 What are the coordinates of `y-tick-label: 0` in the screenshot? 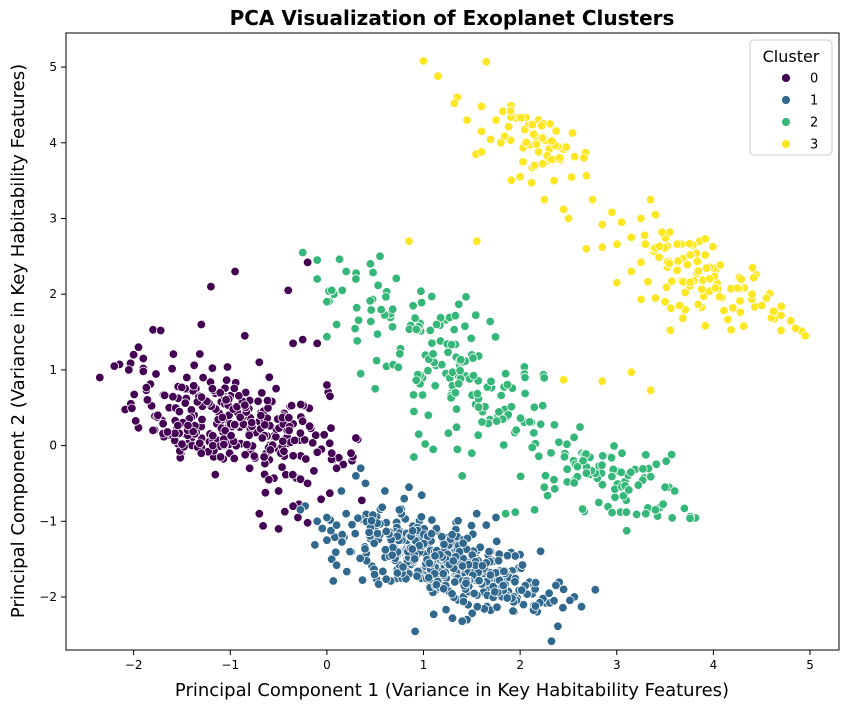 It's located at (53, 446).